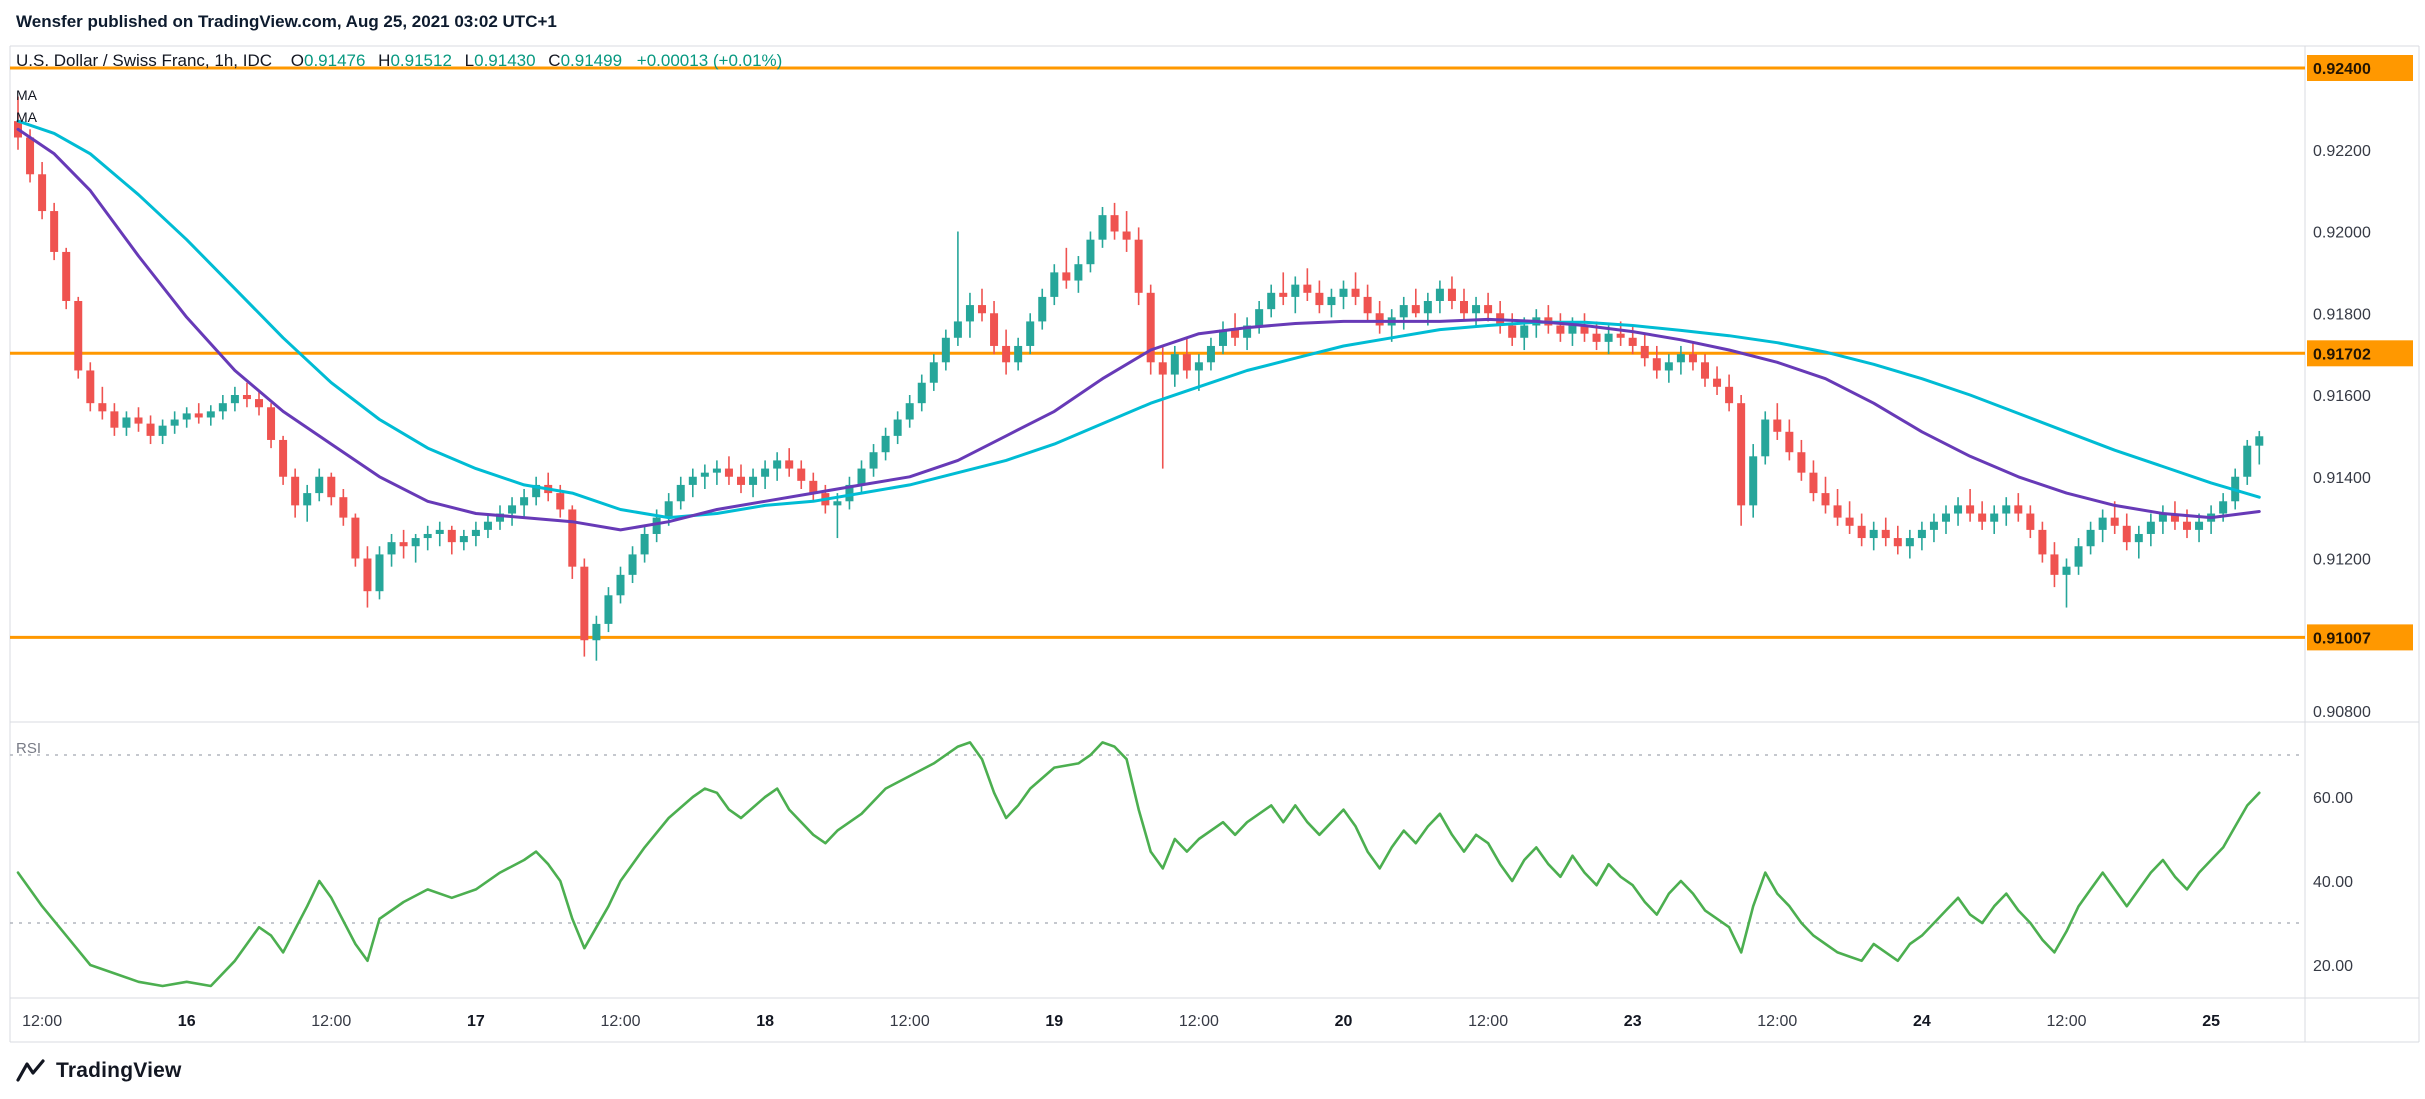 The width and height of the screenshot is (2425, 1099). What do you see at coordinates (119, 1070) in the screenshot?
I see `tradingview-brand-link: TradingView` at bounding box center [119, 1070].